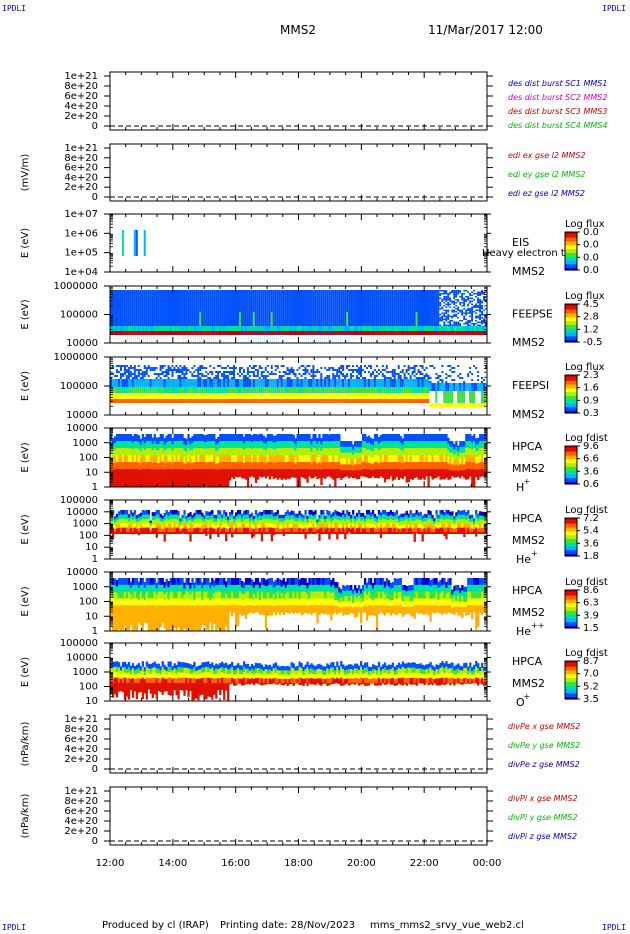 The height and width of the screenshot is (934, 630). Describe the element at coordinates (95, 841) in the screenshot. I see `ytick-label-divpi-5: 0` at that location.